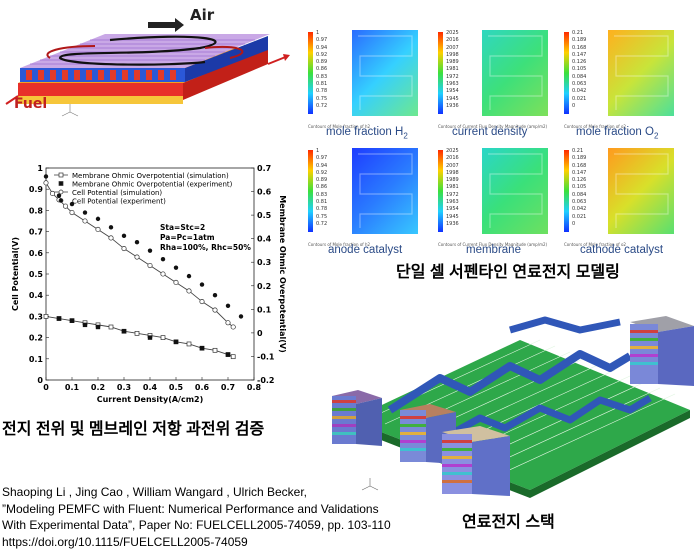 This screenshot has width=694, height=558. I want to click on legend-label: Cell Potential (simulation), so click(117, 193).